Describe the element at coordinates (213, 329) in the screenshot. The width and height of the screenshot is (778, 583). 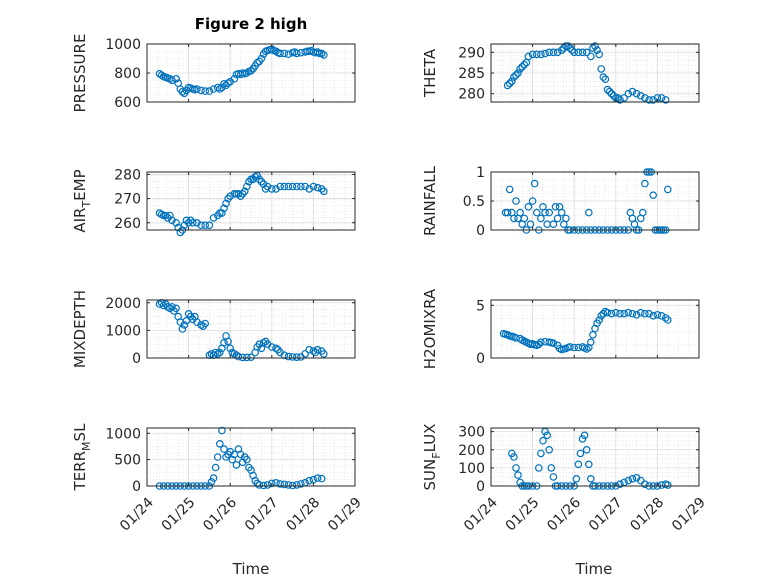
I see `subplot-mixdepth: 0 1000 2000 MIXDEPTH` at that location.